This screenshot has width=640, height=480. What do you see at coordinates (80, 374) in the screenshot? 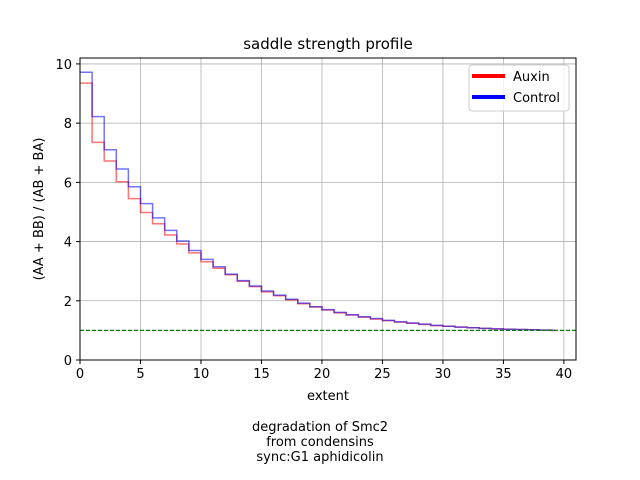
I see `x-tick-label: 0` at bounding box center [80, 374].